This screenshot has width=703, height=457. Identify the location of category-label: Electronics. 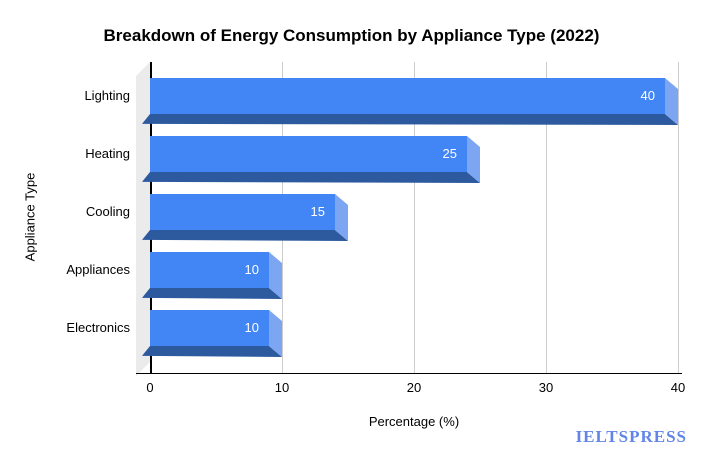
(98, 327).